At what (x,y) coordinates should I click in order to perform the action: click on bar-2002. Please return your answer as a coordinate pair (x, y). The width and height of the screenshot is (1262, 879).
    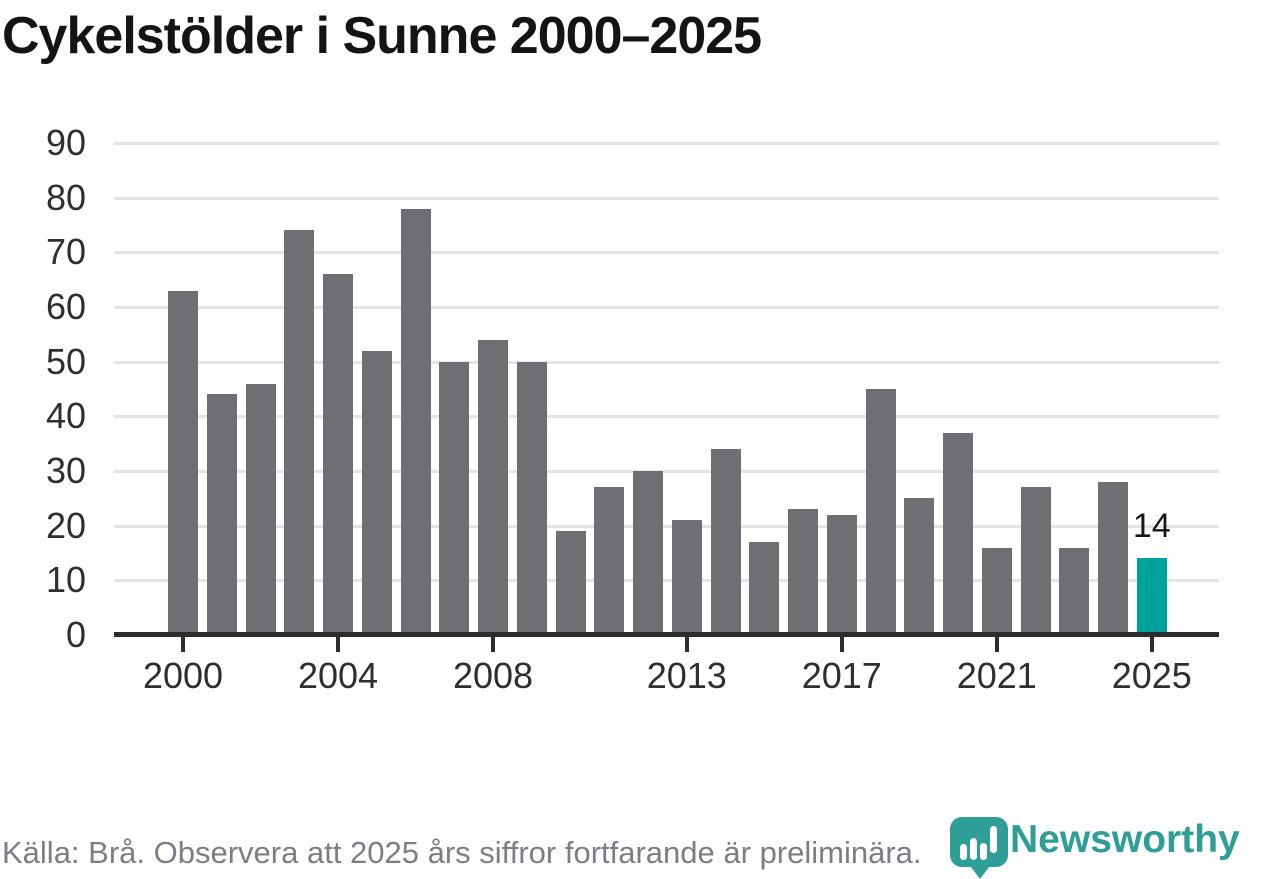
    Looking at the image, I should click on (260, 509).